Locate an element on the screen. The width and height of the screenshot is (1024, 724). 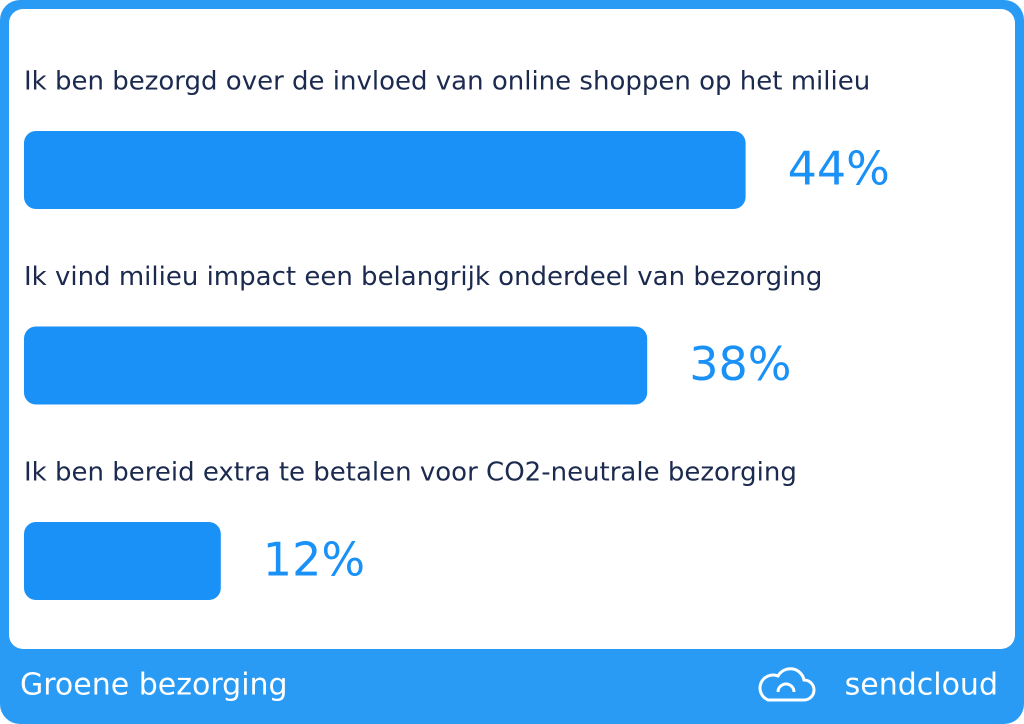
value-label: 38% is located at coordinates (740, 364).